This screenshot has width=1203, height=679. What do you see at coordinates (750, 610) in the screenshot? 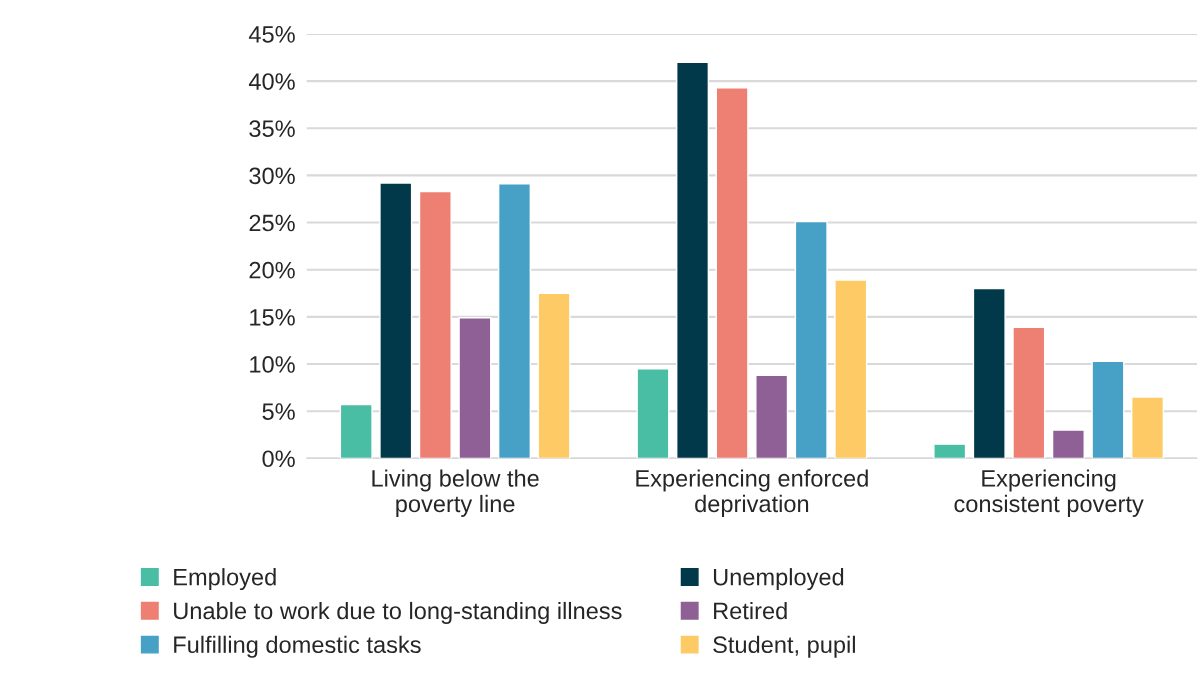
I see `legend-label: Retired` at bounding box center [750, 610].